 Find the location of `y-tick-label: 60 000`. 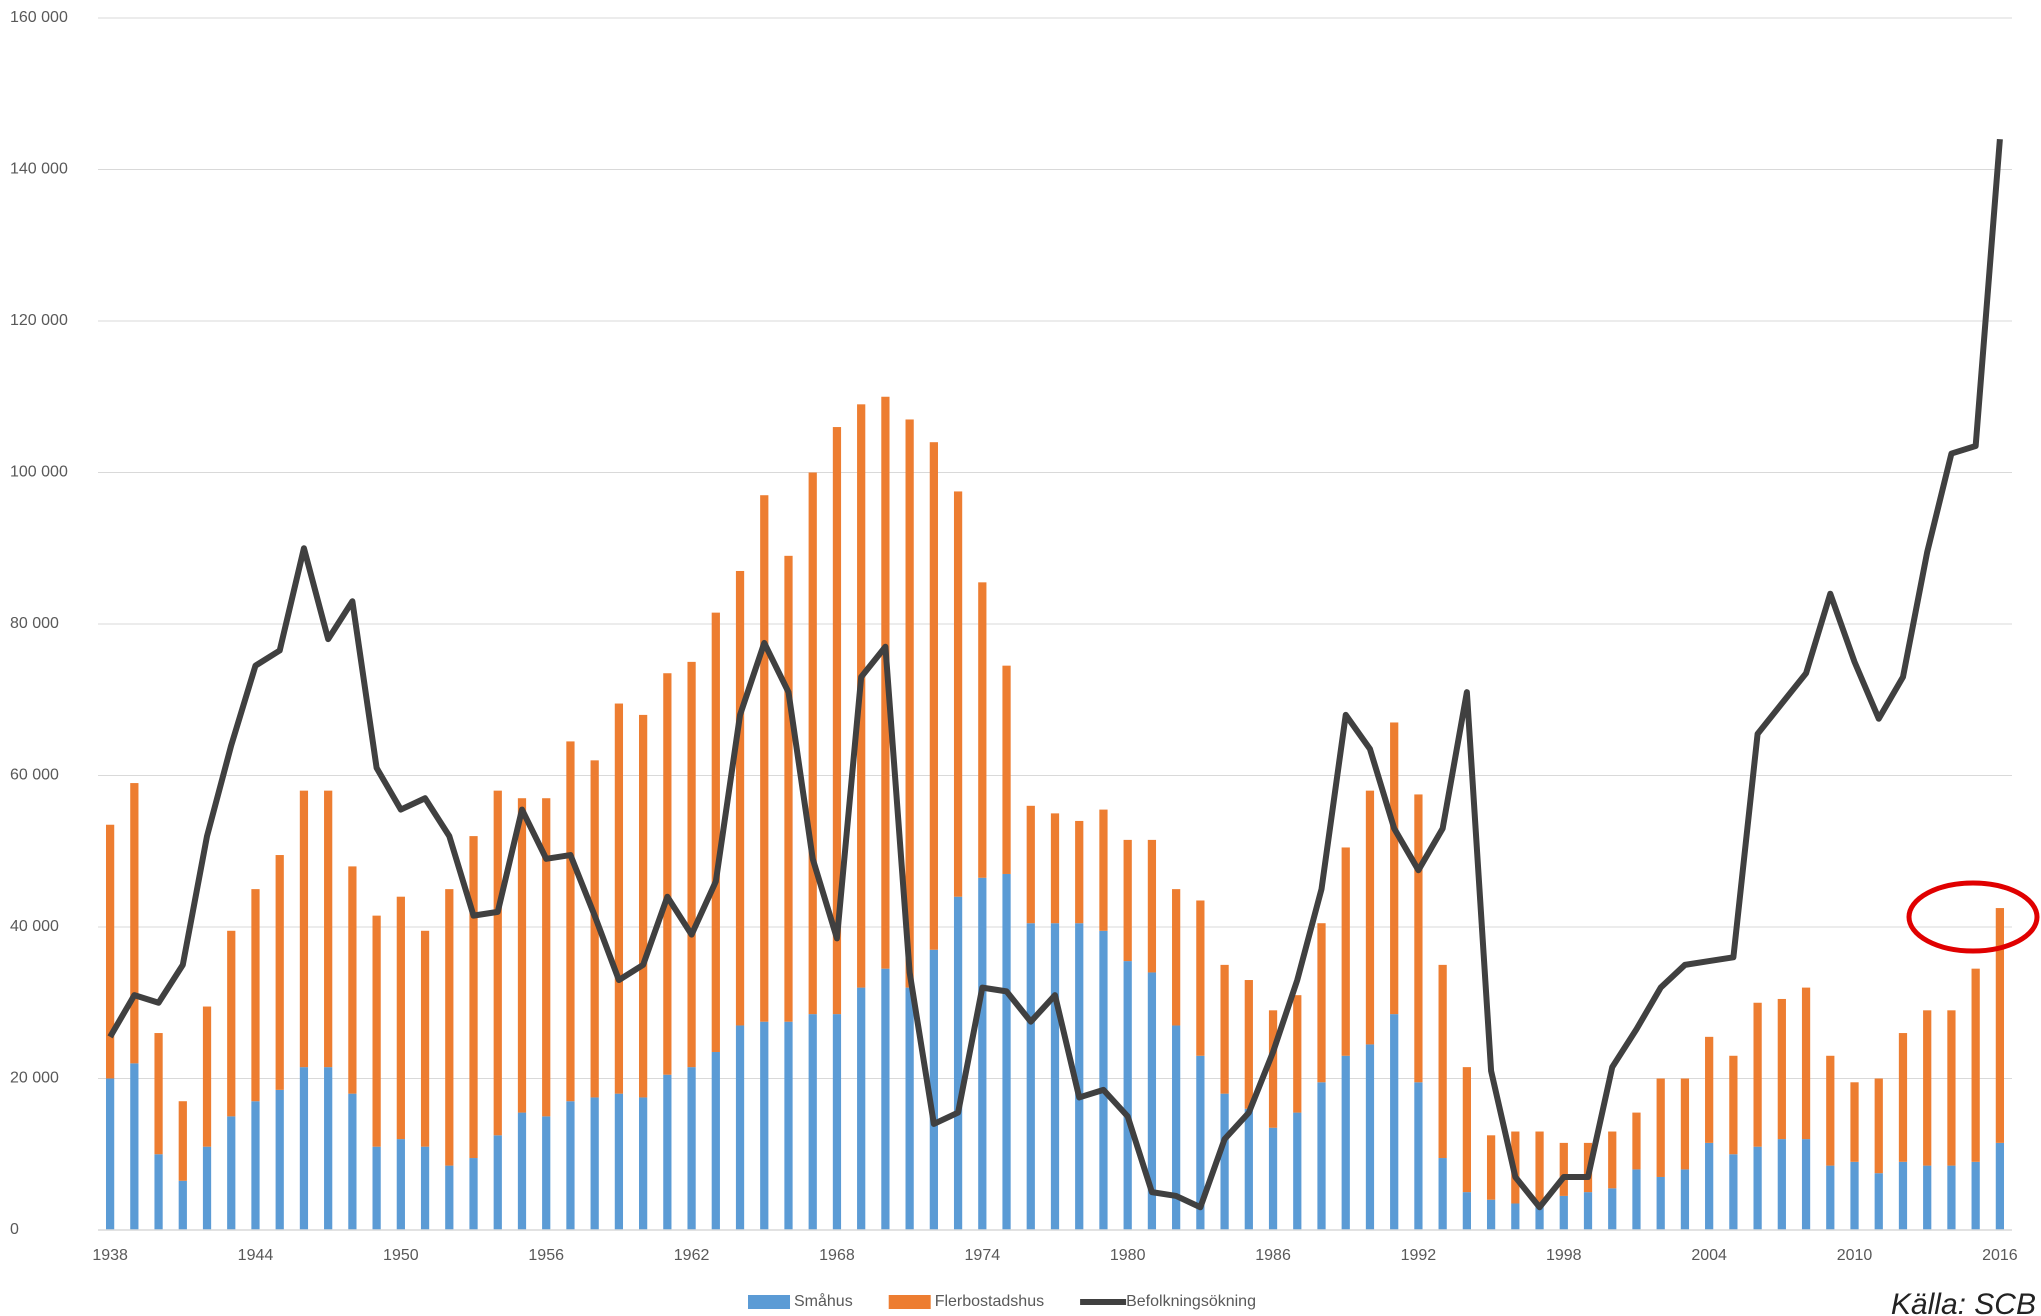

y-tick-label: 60 000 is located at coordinates (34, 775).